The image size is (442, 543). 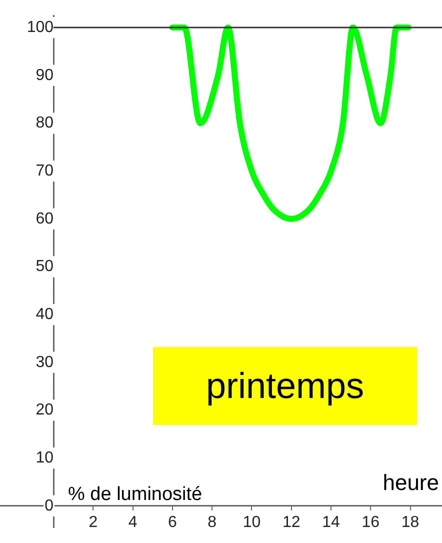 What do you see at coordinates (45, 171) in the screenshot?
I see `y-tick-label: 70` at bounding box center [45, 171].